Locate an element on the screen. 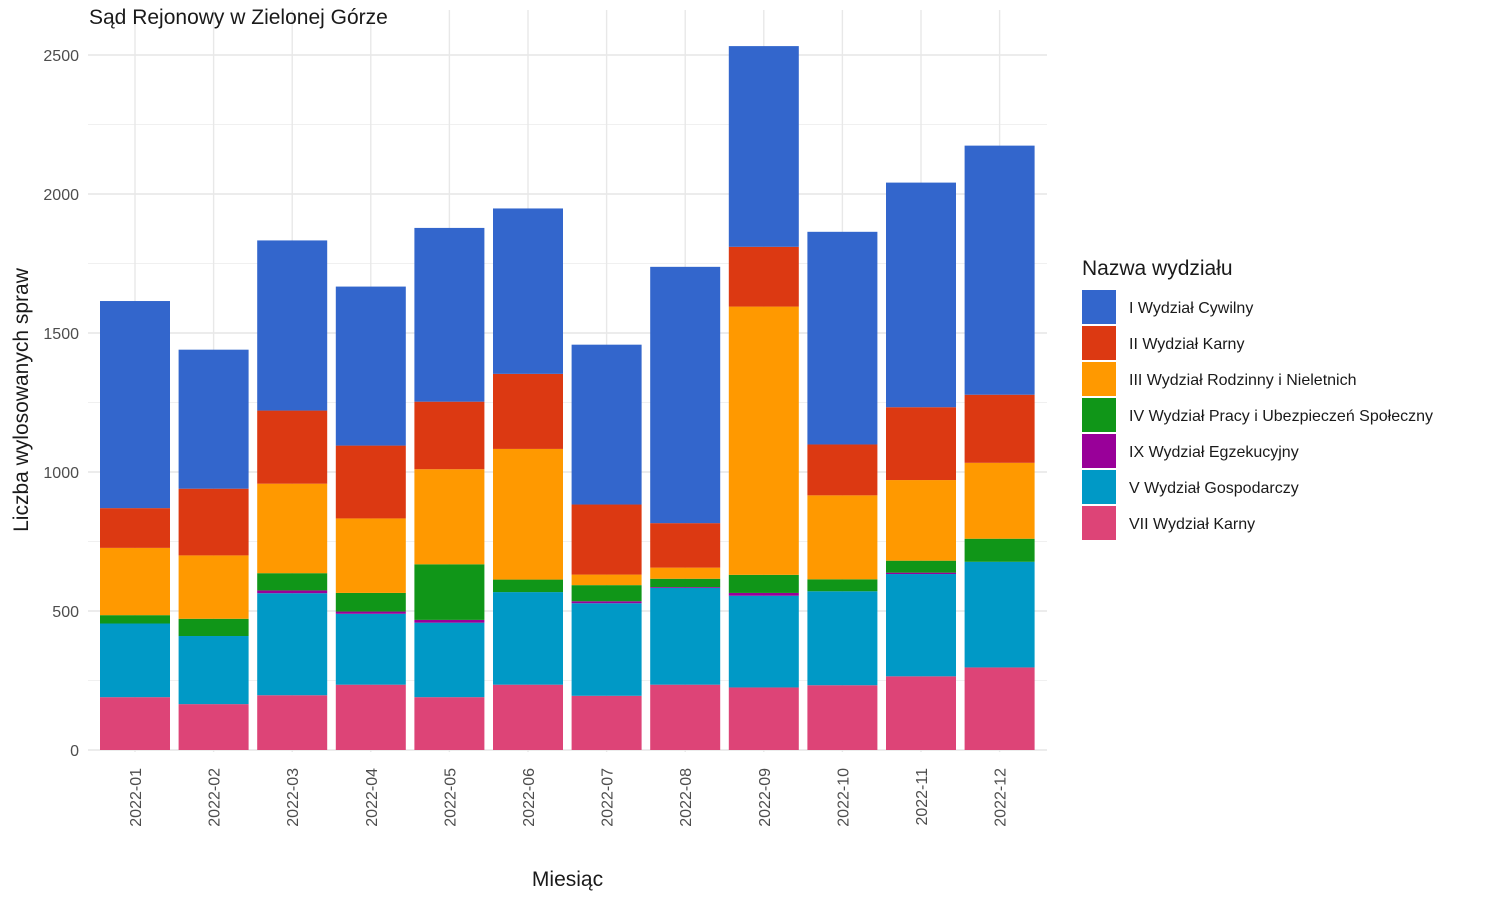 The width and height of the screenshot is (1500, 905). x-tick-label: 2022-09 is located at coordinates (765, 797).